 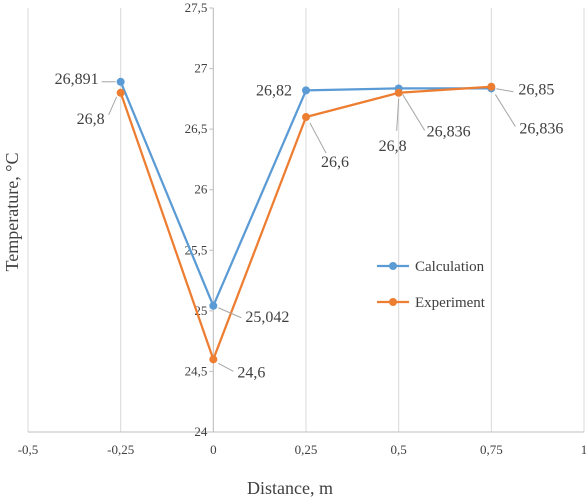 I want to click on y-tick-label: 24,5, so click(x=196, y=370).